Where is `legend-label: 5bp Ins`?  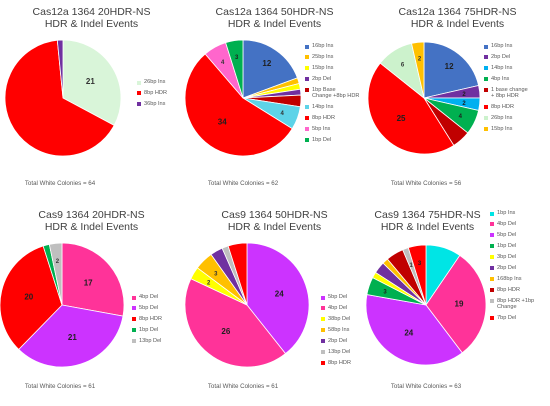
legend-label: 5bp Ins is located at coordinates (321, 128).